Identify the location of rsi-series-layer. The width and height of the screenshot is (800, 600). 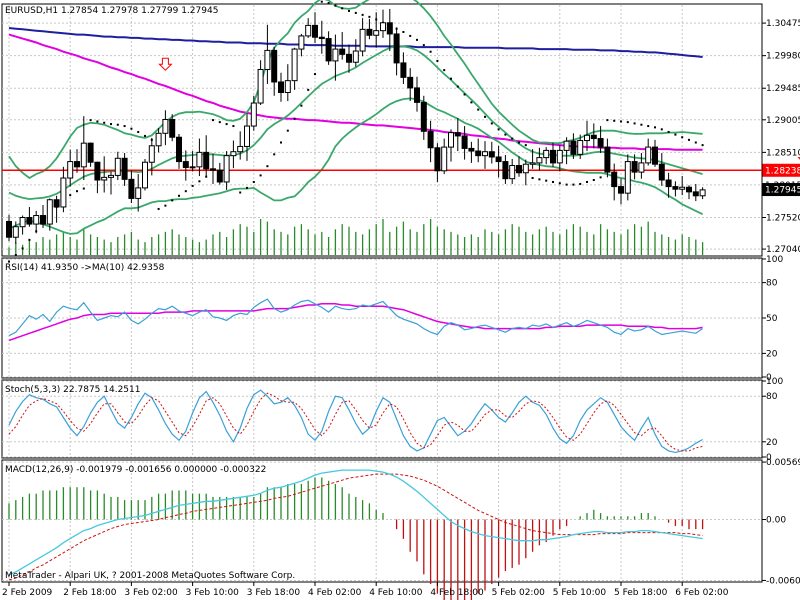
(355, 320).